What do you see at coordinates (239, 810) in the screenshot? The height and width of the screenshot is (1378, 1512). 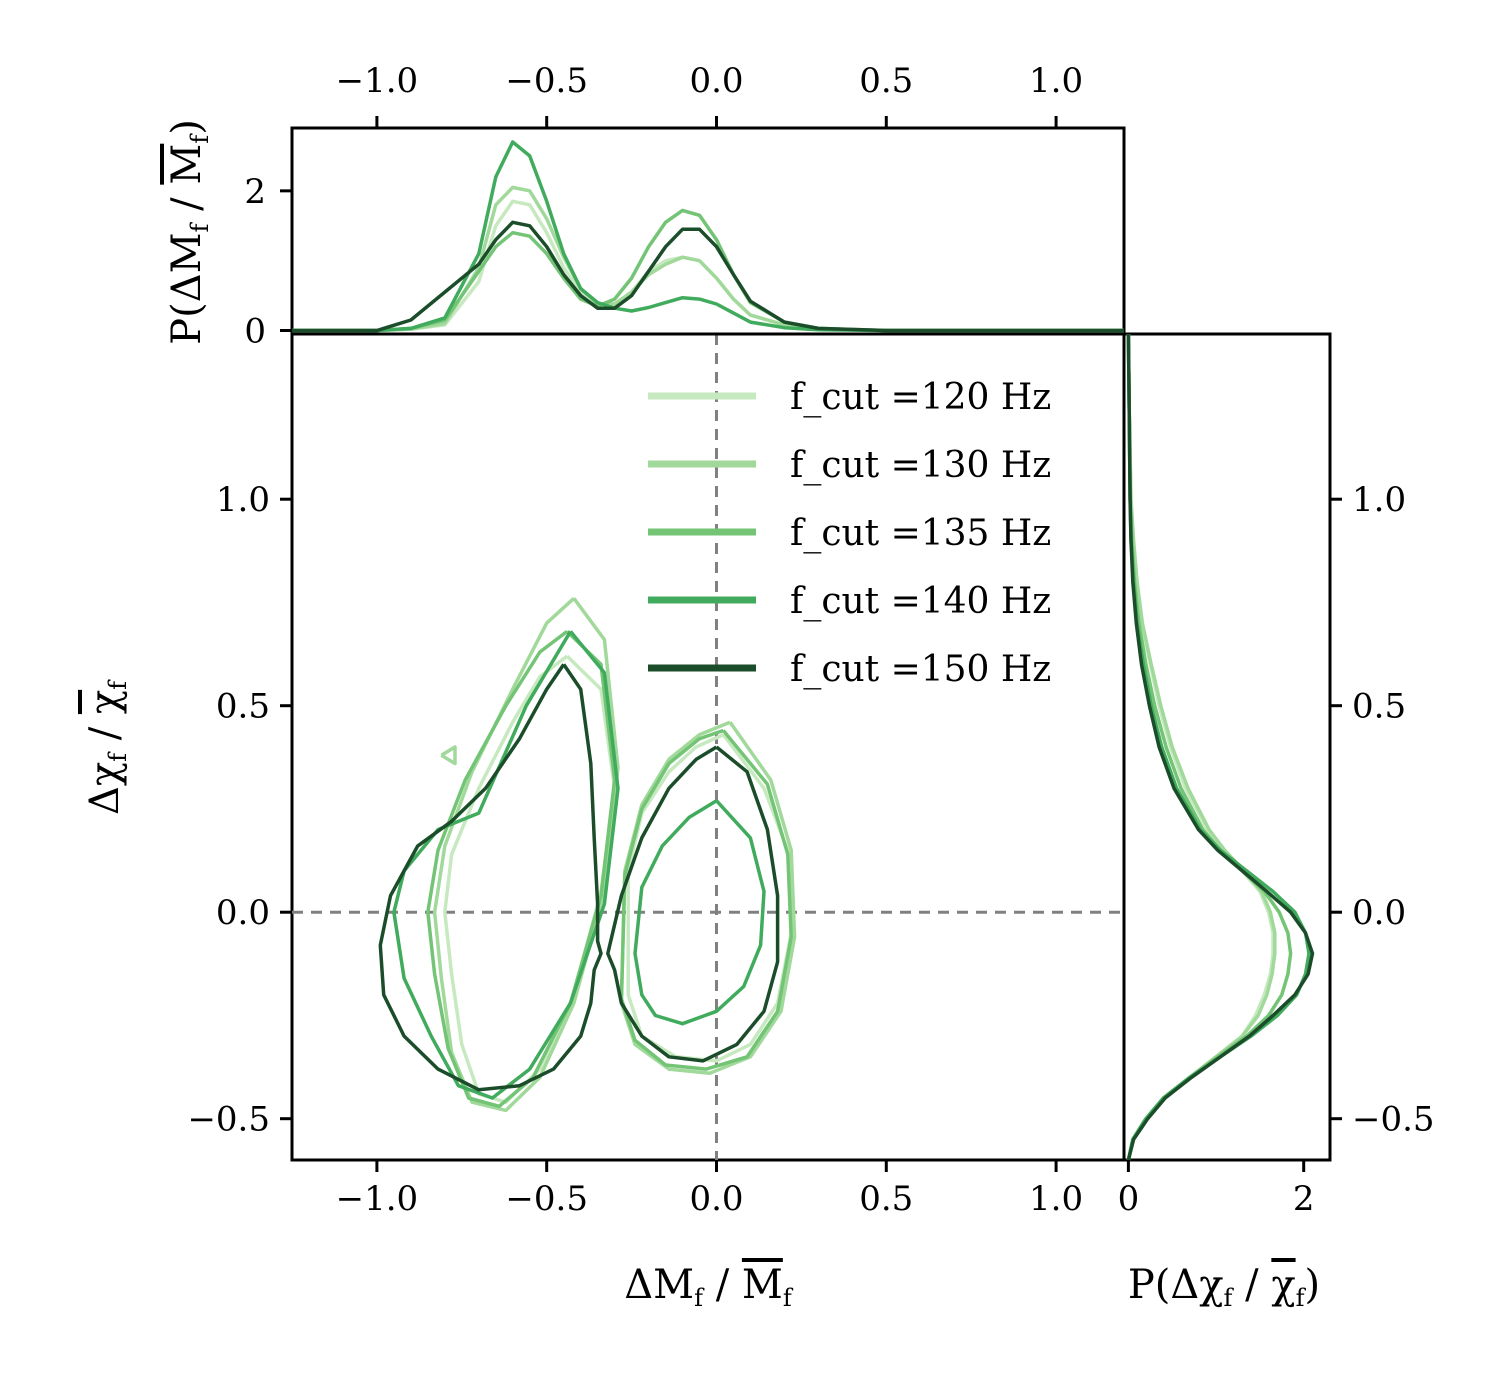 I see `main-y-ticks: −0.5 0.0 0.5 1.0` at bounding box center [239, 810].